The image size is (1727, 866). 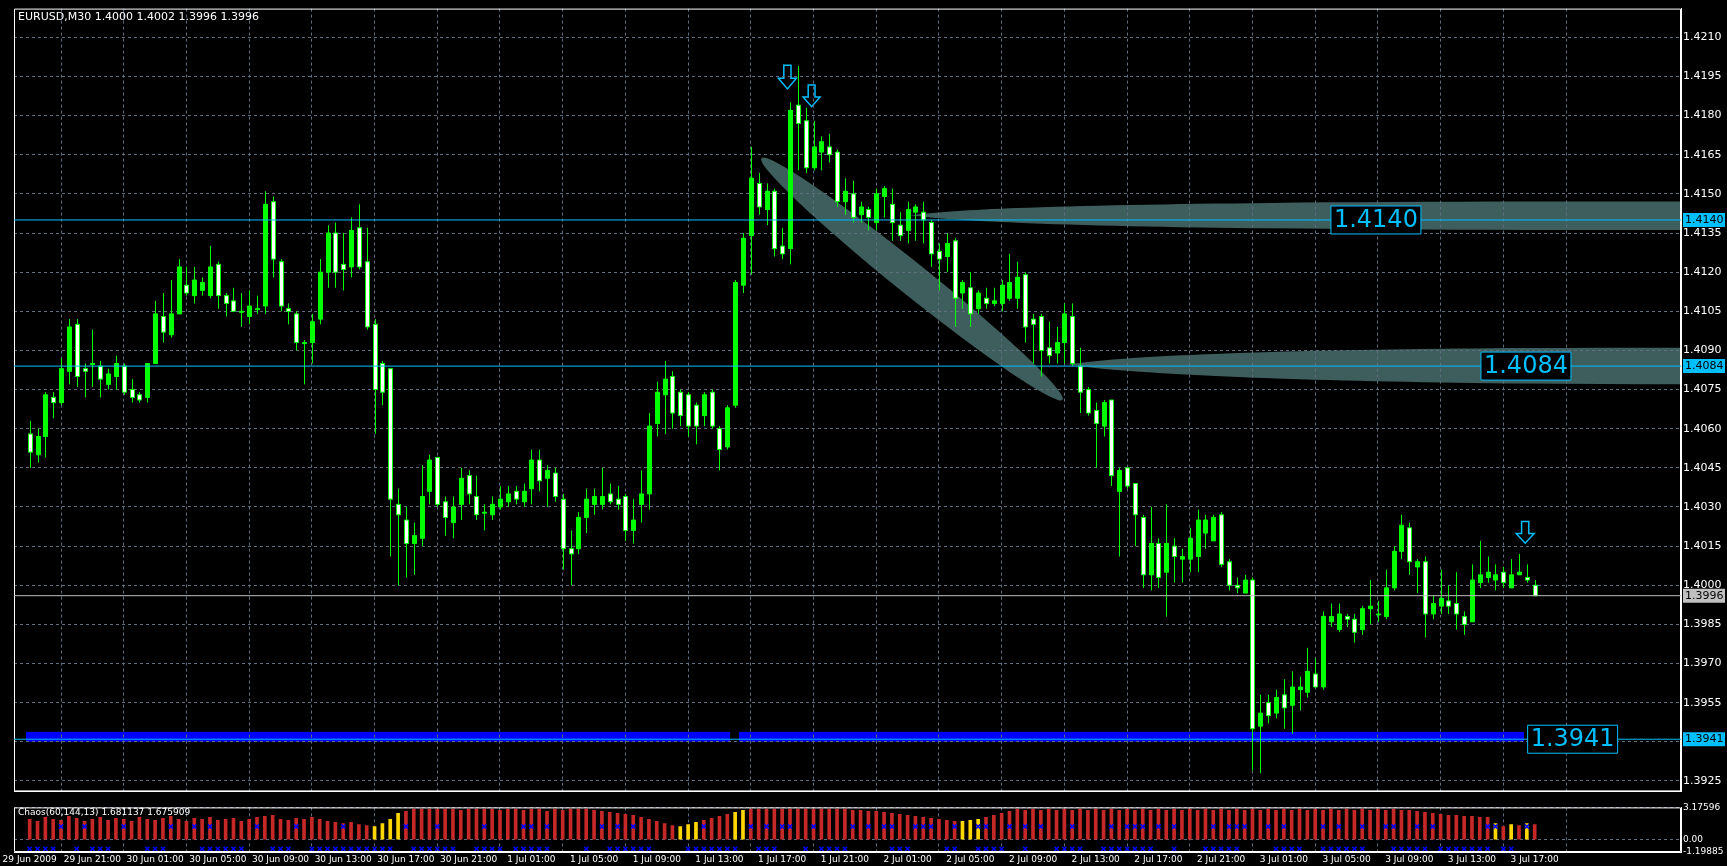 I want to click on y-tick-label: 1.4180, so click(x=1702, y=115).